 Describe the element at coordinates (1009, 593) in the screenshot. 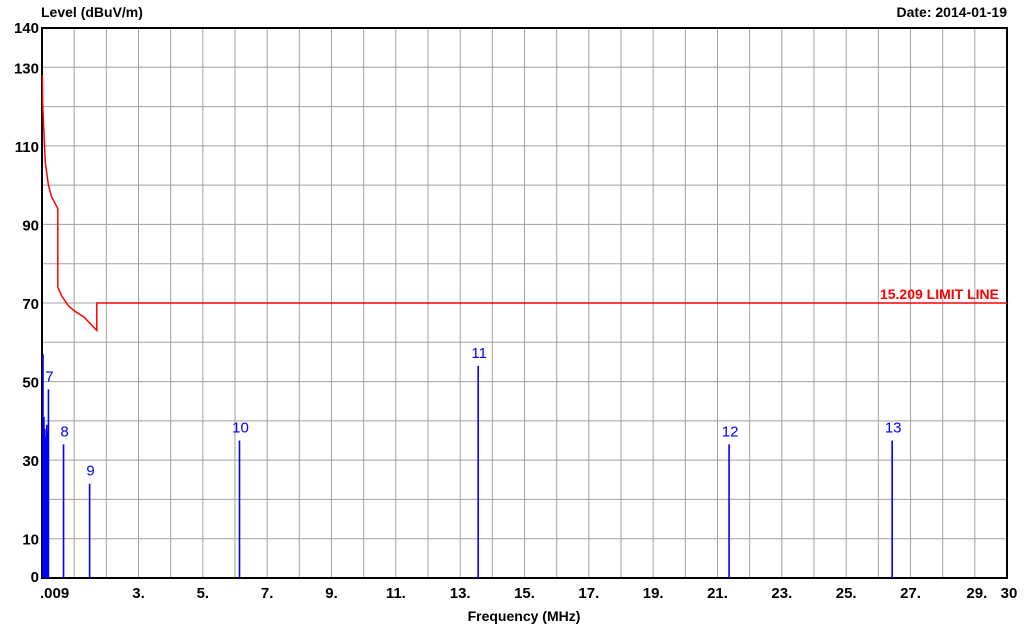

I see `x-tick-label: 30` at that location.